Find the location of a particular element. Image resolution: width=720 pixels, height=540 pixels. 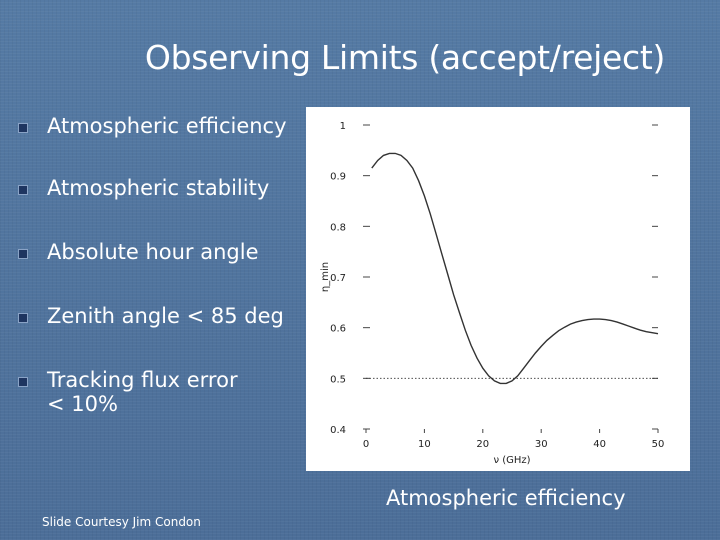

y-tick-label: 0.4 is located at coordinates (338, 430).